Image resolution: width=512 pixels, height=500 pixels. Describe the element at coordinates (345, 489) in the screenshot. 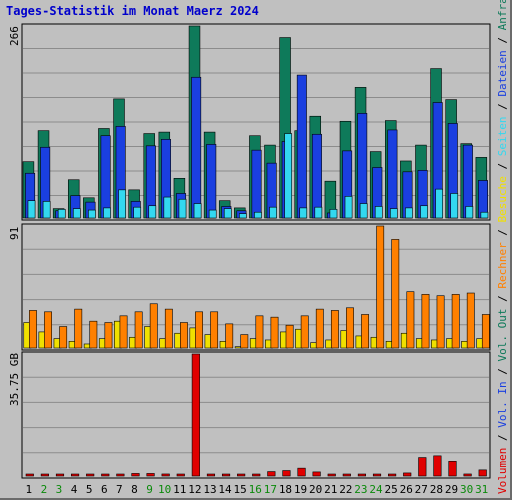

I see `x-tick-day-22: 22` at that location.